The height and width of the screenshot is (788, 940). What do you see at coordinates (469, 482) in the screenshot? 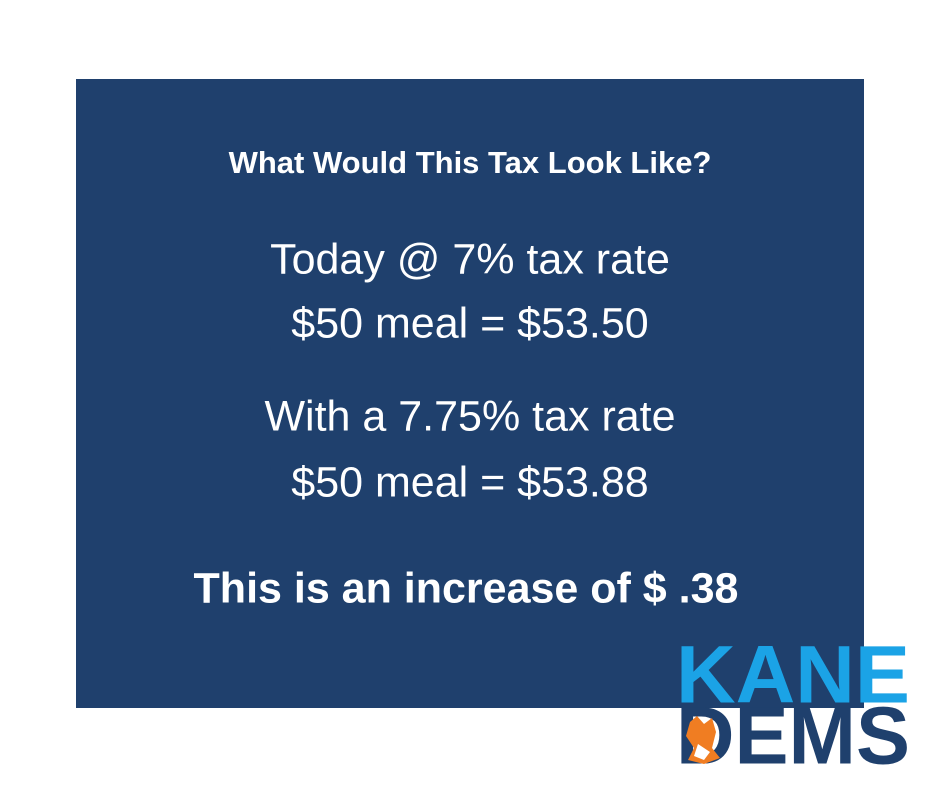
I see `proposed-meal: $50 meal = $53.88` at bounding box center [469, 482].